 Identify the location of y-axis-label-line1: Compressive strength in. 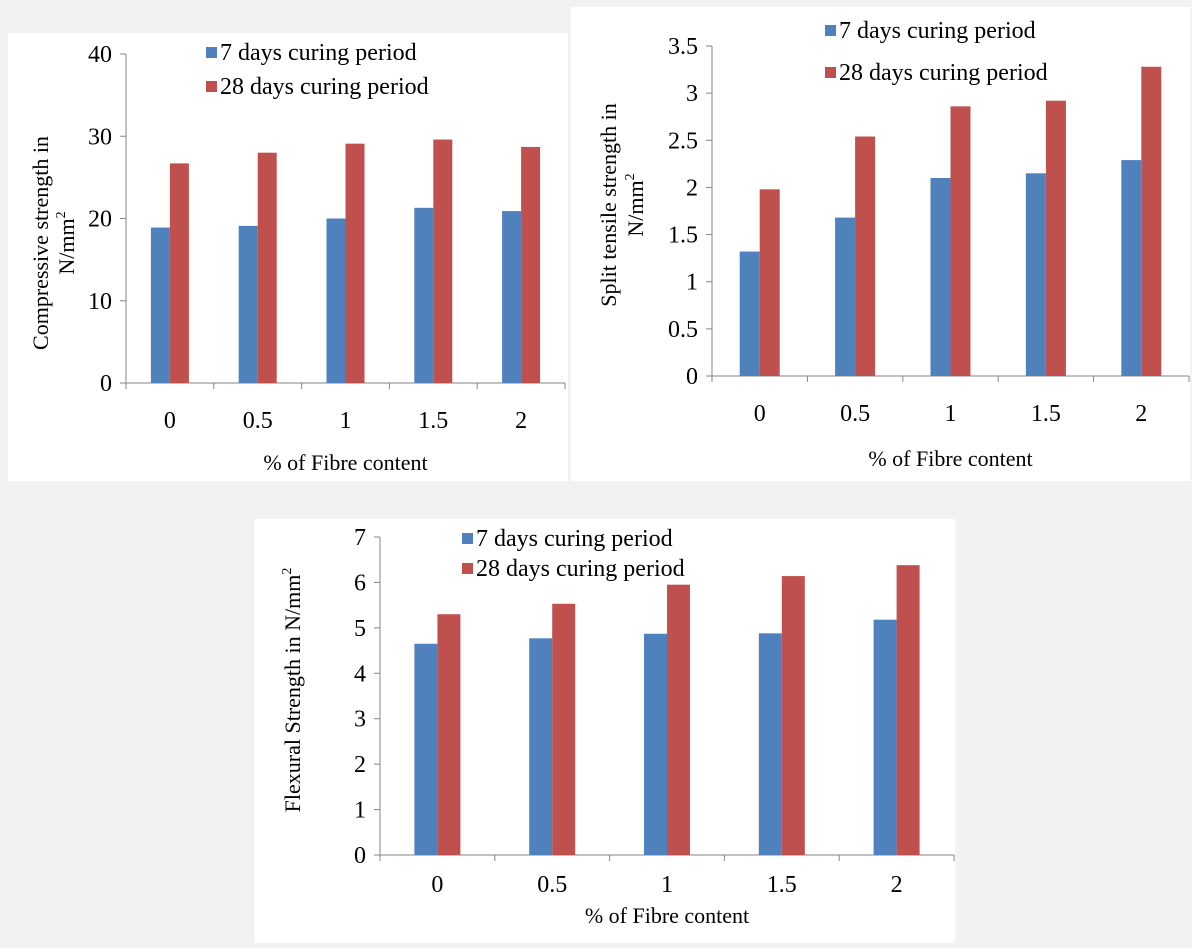
(40, 243).